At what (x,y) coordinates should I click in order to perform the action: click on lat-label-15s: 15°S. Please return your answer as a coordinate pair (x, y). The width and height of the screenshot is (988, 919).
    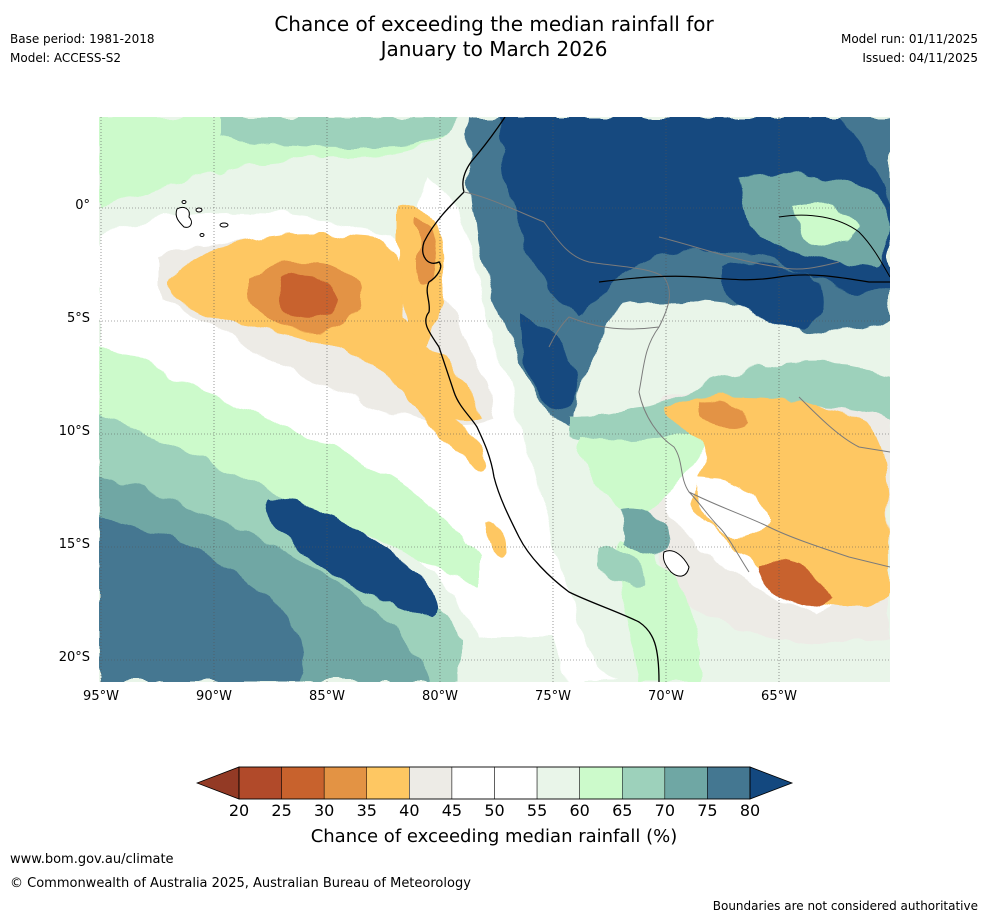
    Looking at the image, I should click on (74, 544).